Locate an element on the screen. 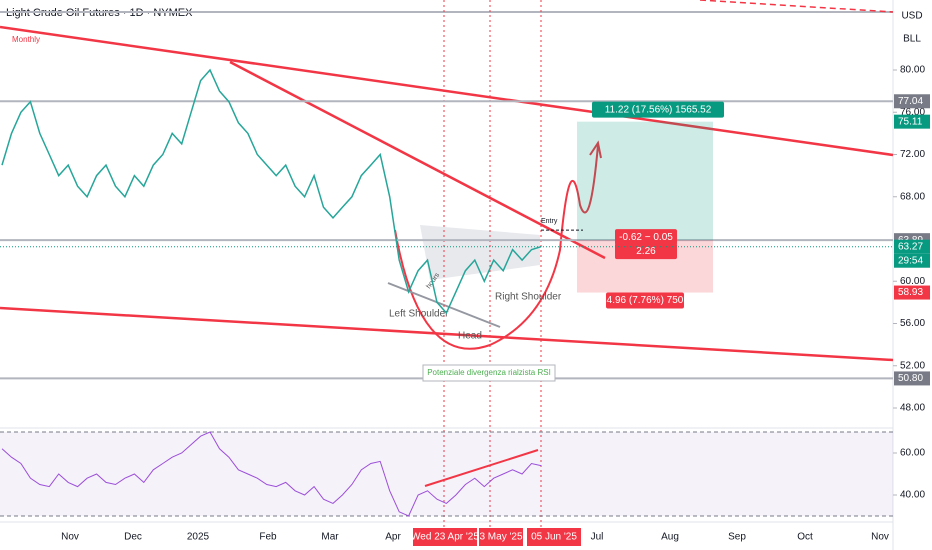 Image resolution: width=932 pixels, height=550 pixels. pattern-zone is located at coordinates (480, 252).